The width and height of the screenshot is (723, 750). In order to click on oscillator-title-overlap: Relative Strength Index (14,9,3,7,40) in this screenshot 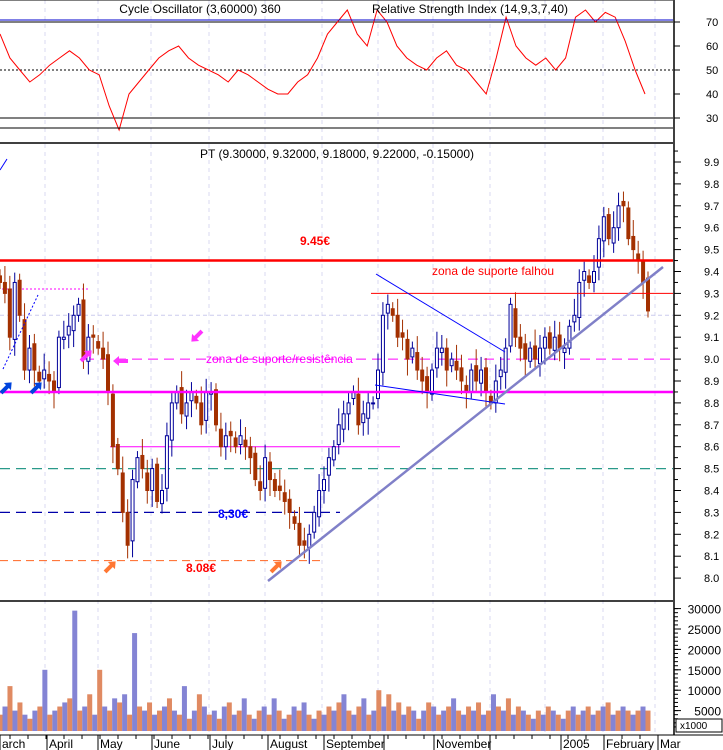, I will do `click(470, 9)`.